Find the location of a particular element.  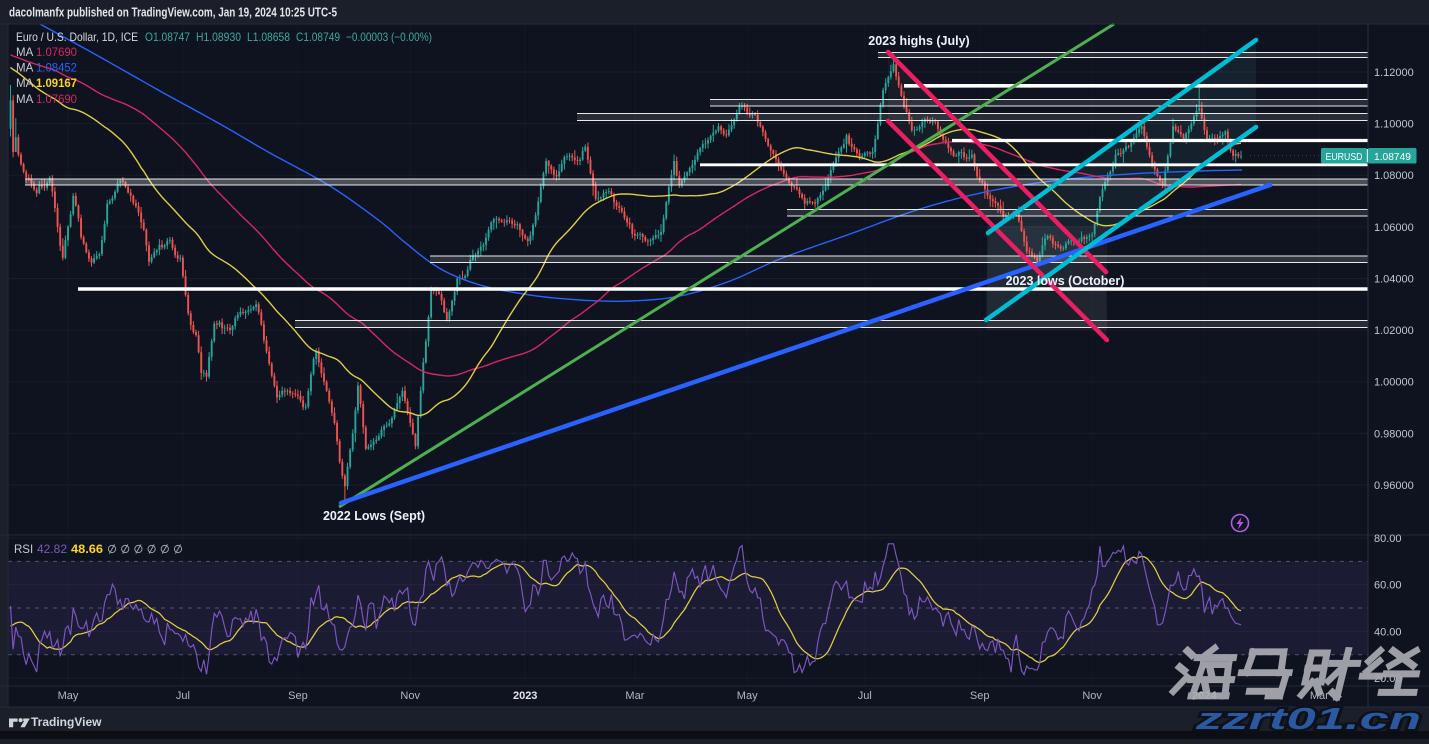

svg-text: 1.02000 is located at coordinates (1394, 331).